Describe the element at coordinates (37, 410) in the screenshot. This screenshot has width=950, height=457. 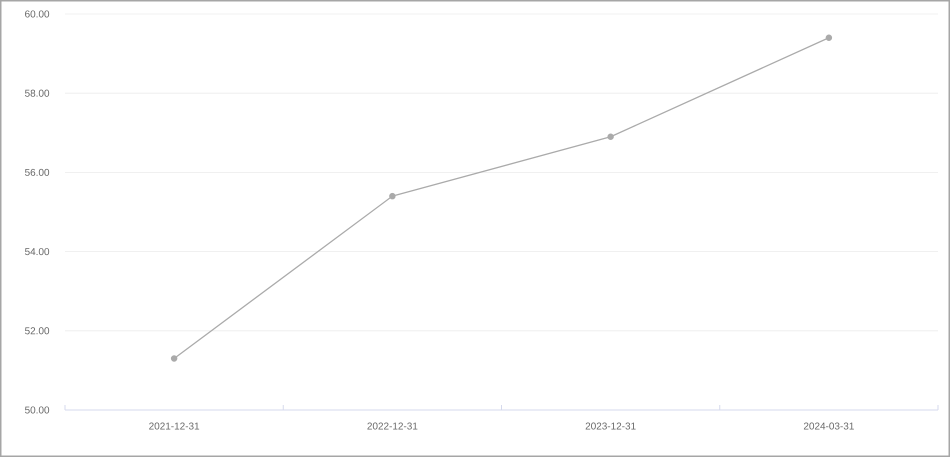
I see `y-tick-label: 50.00` at that location.